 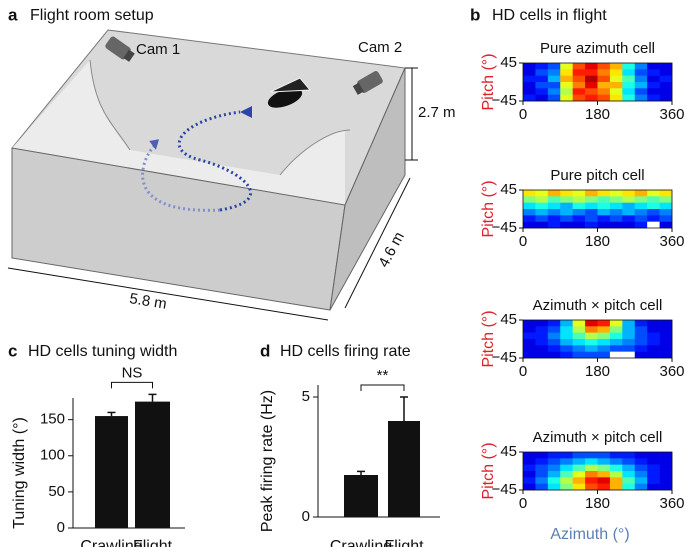 What do you see at coordinates (549, 15) in the screenshot?
I see `panel-title: HD cells in flight` at bounding box center [549, 15].